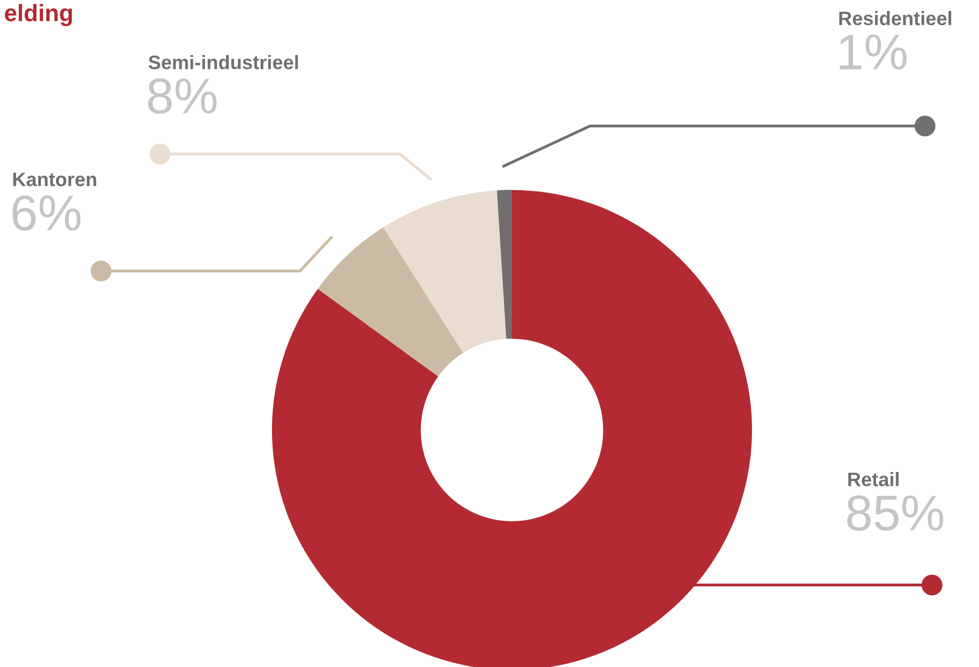 The height and width of the screenshot is (667, 979). I want to click on slice-label: Residentieel, so click(895, 18).